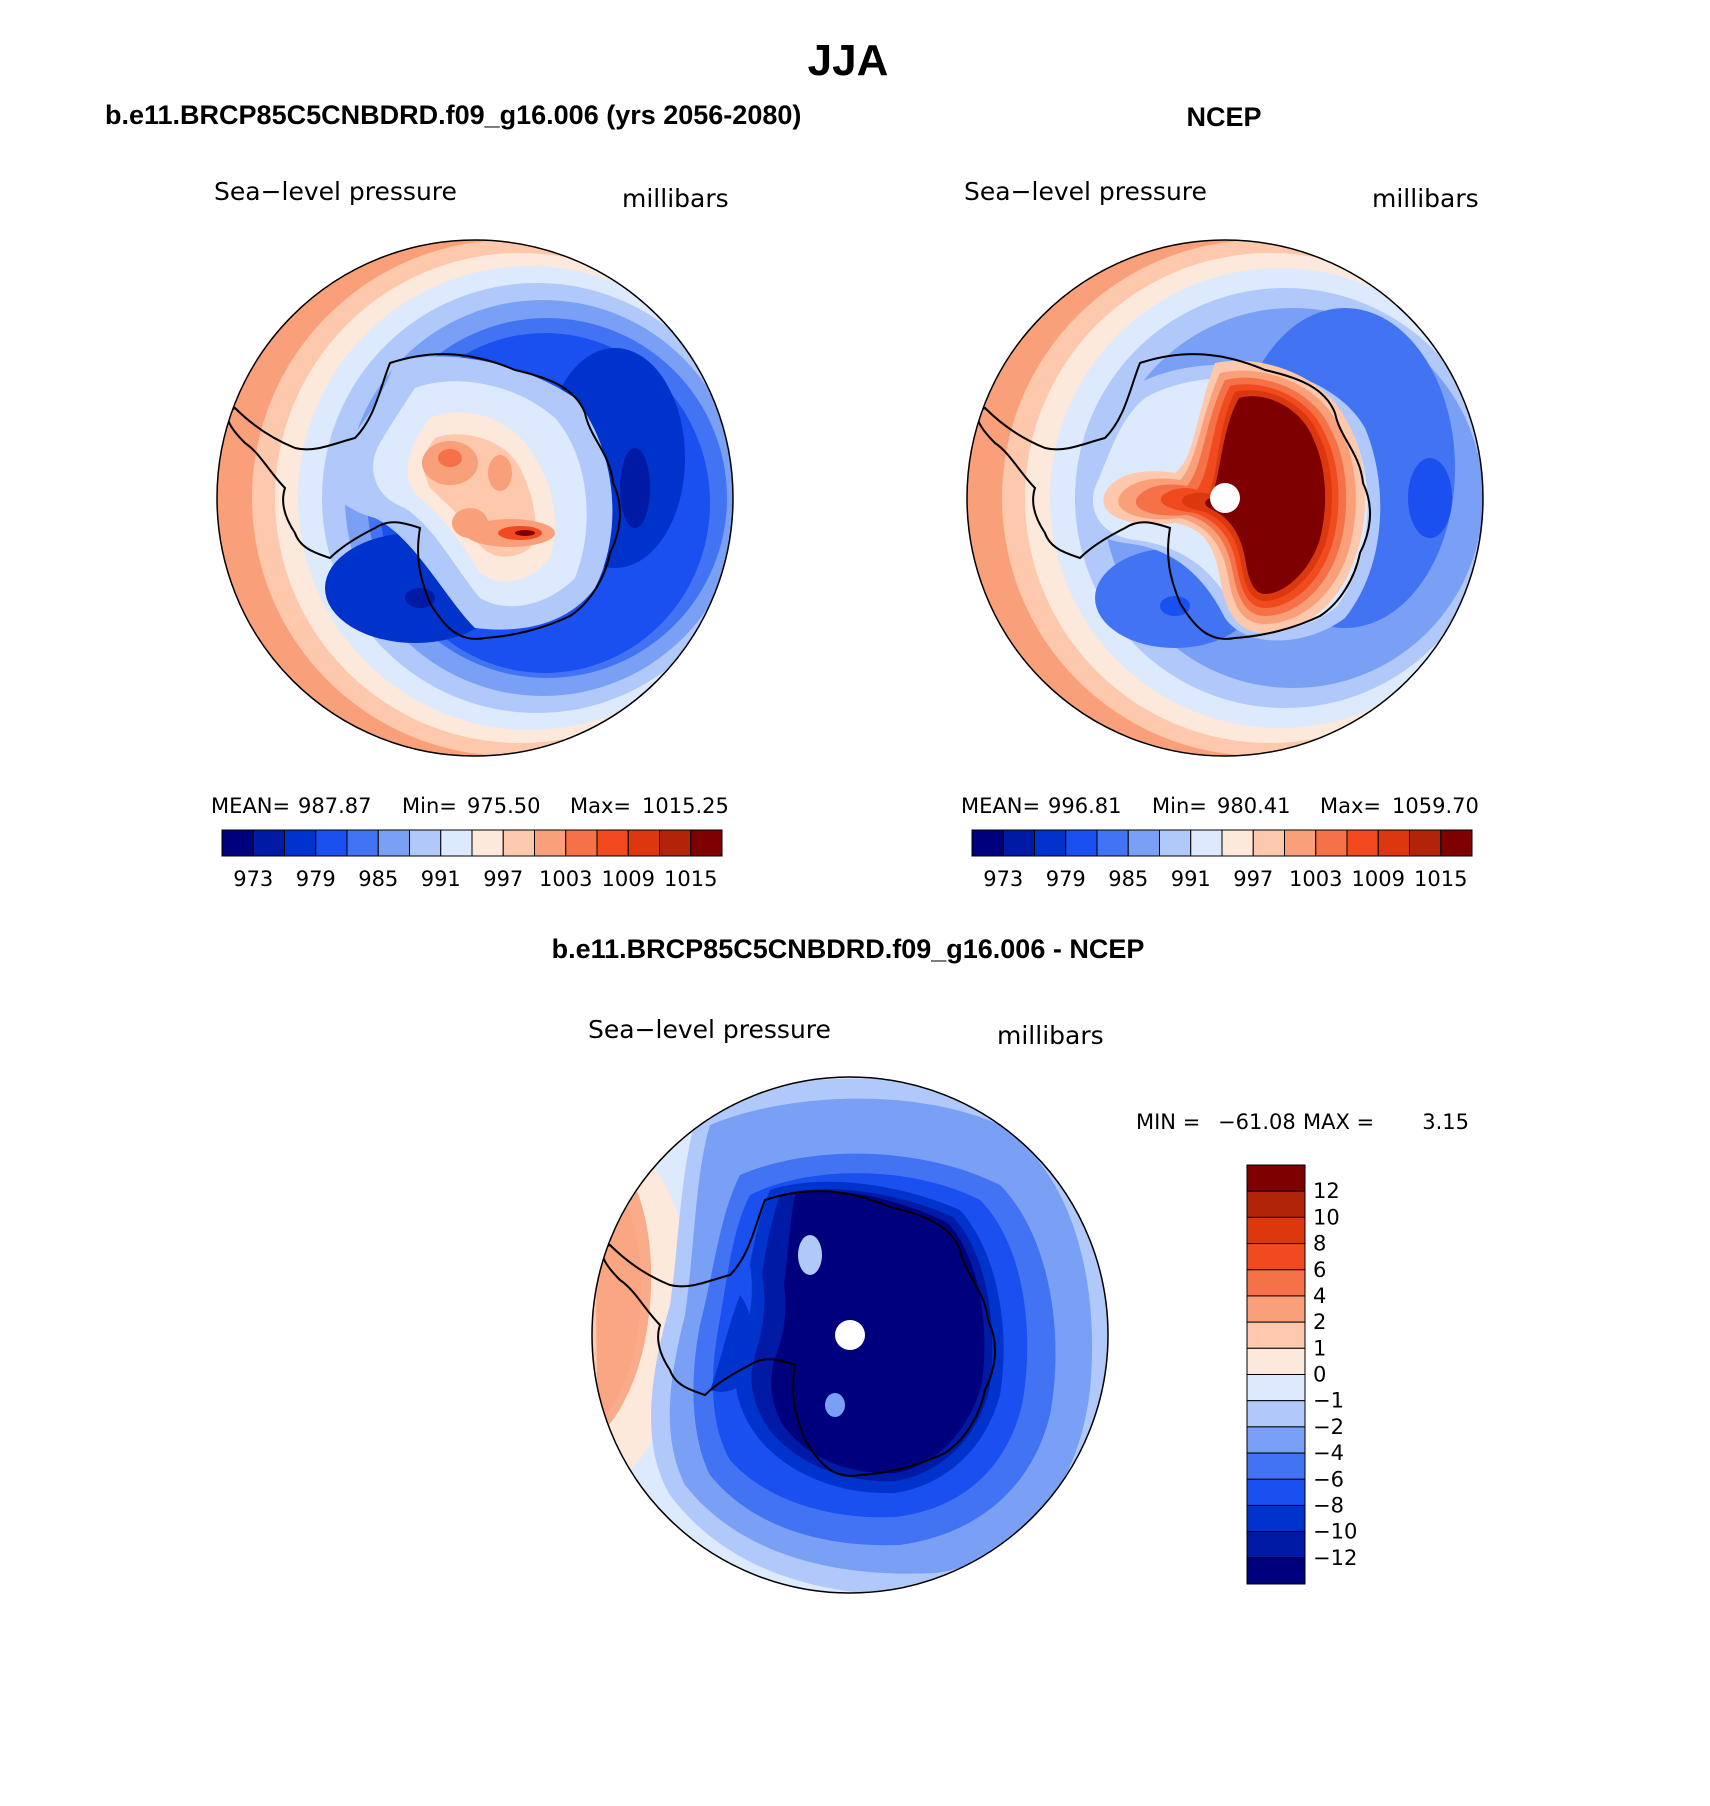 The image size is (1710, 1806). Describe the element at coordinates (1326, 1217) in the screenshot. I see `diff-colorbar-tick-label: 10` at that location.